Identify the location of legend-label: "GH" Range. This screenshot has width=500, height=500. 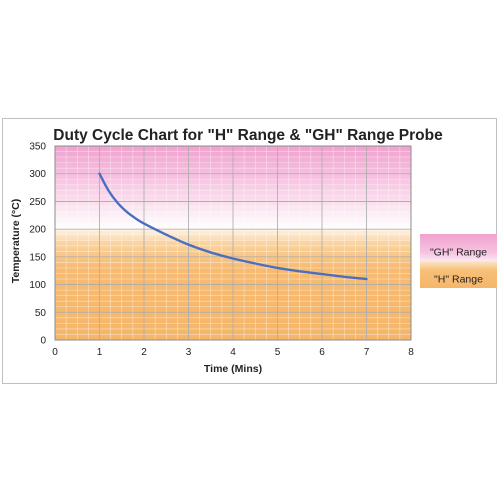
(458, 253).